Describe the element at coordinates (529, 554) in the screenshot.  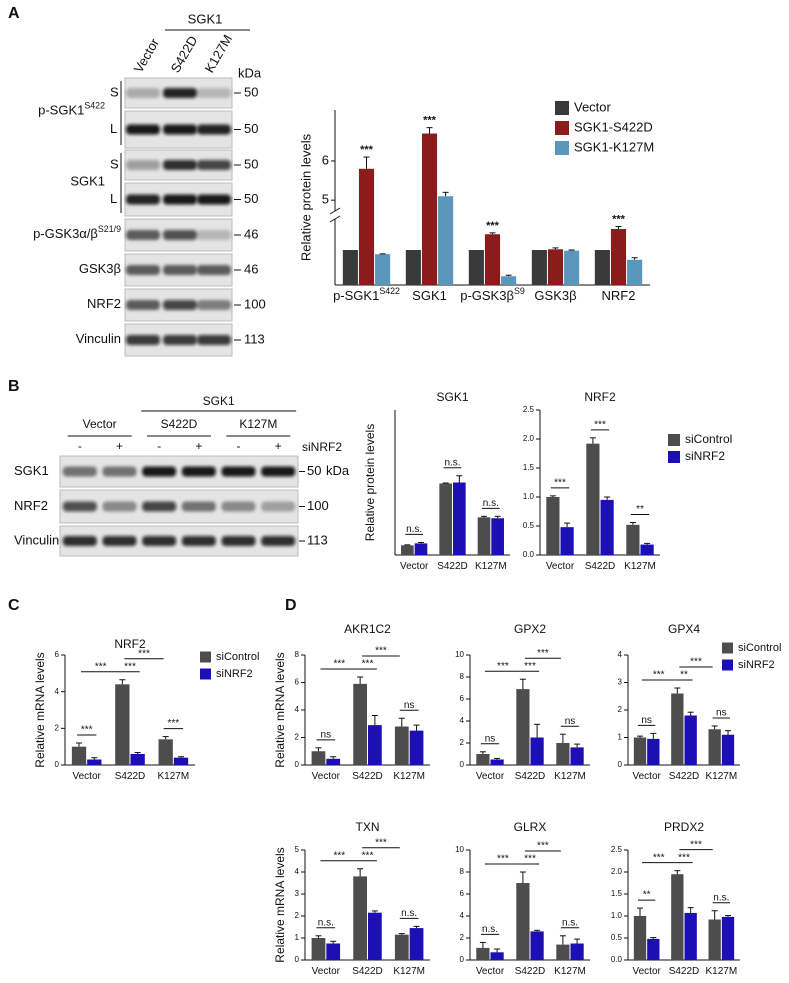
I see `y-tick-label: 0.0` at that location.